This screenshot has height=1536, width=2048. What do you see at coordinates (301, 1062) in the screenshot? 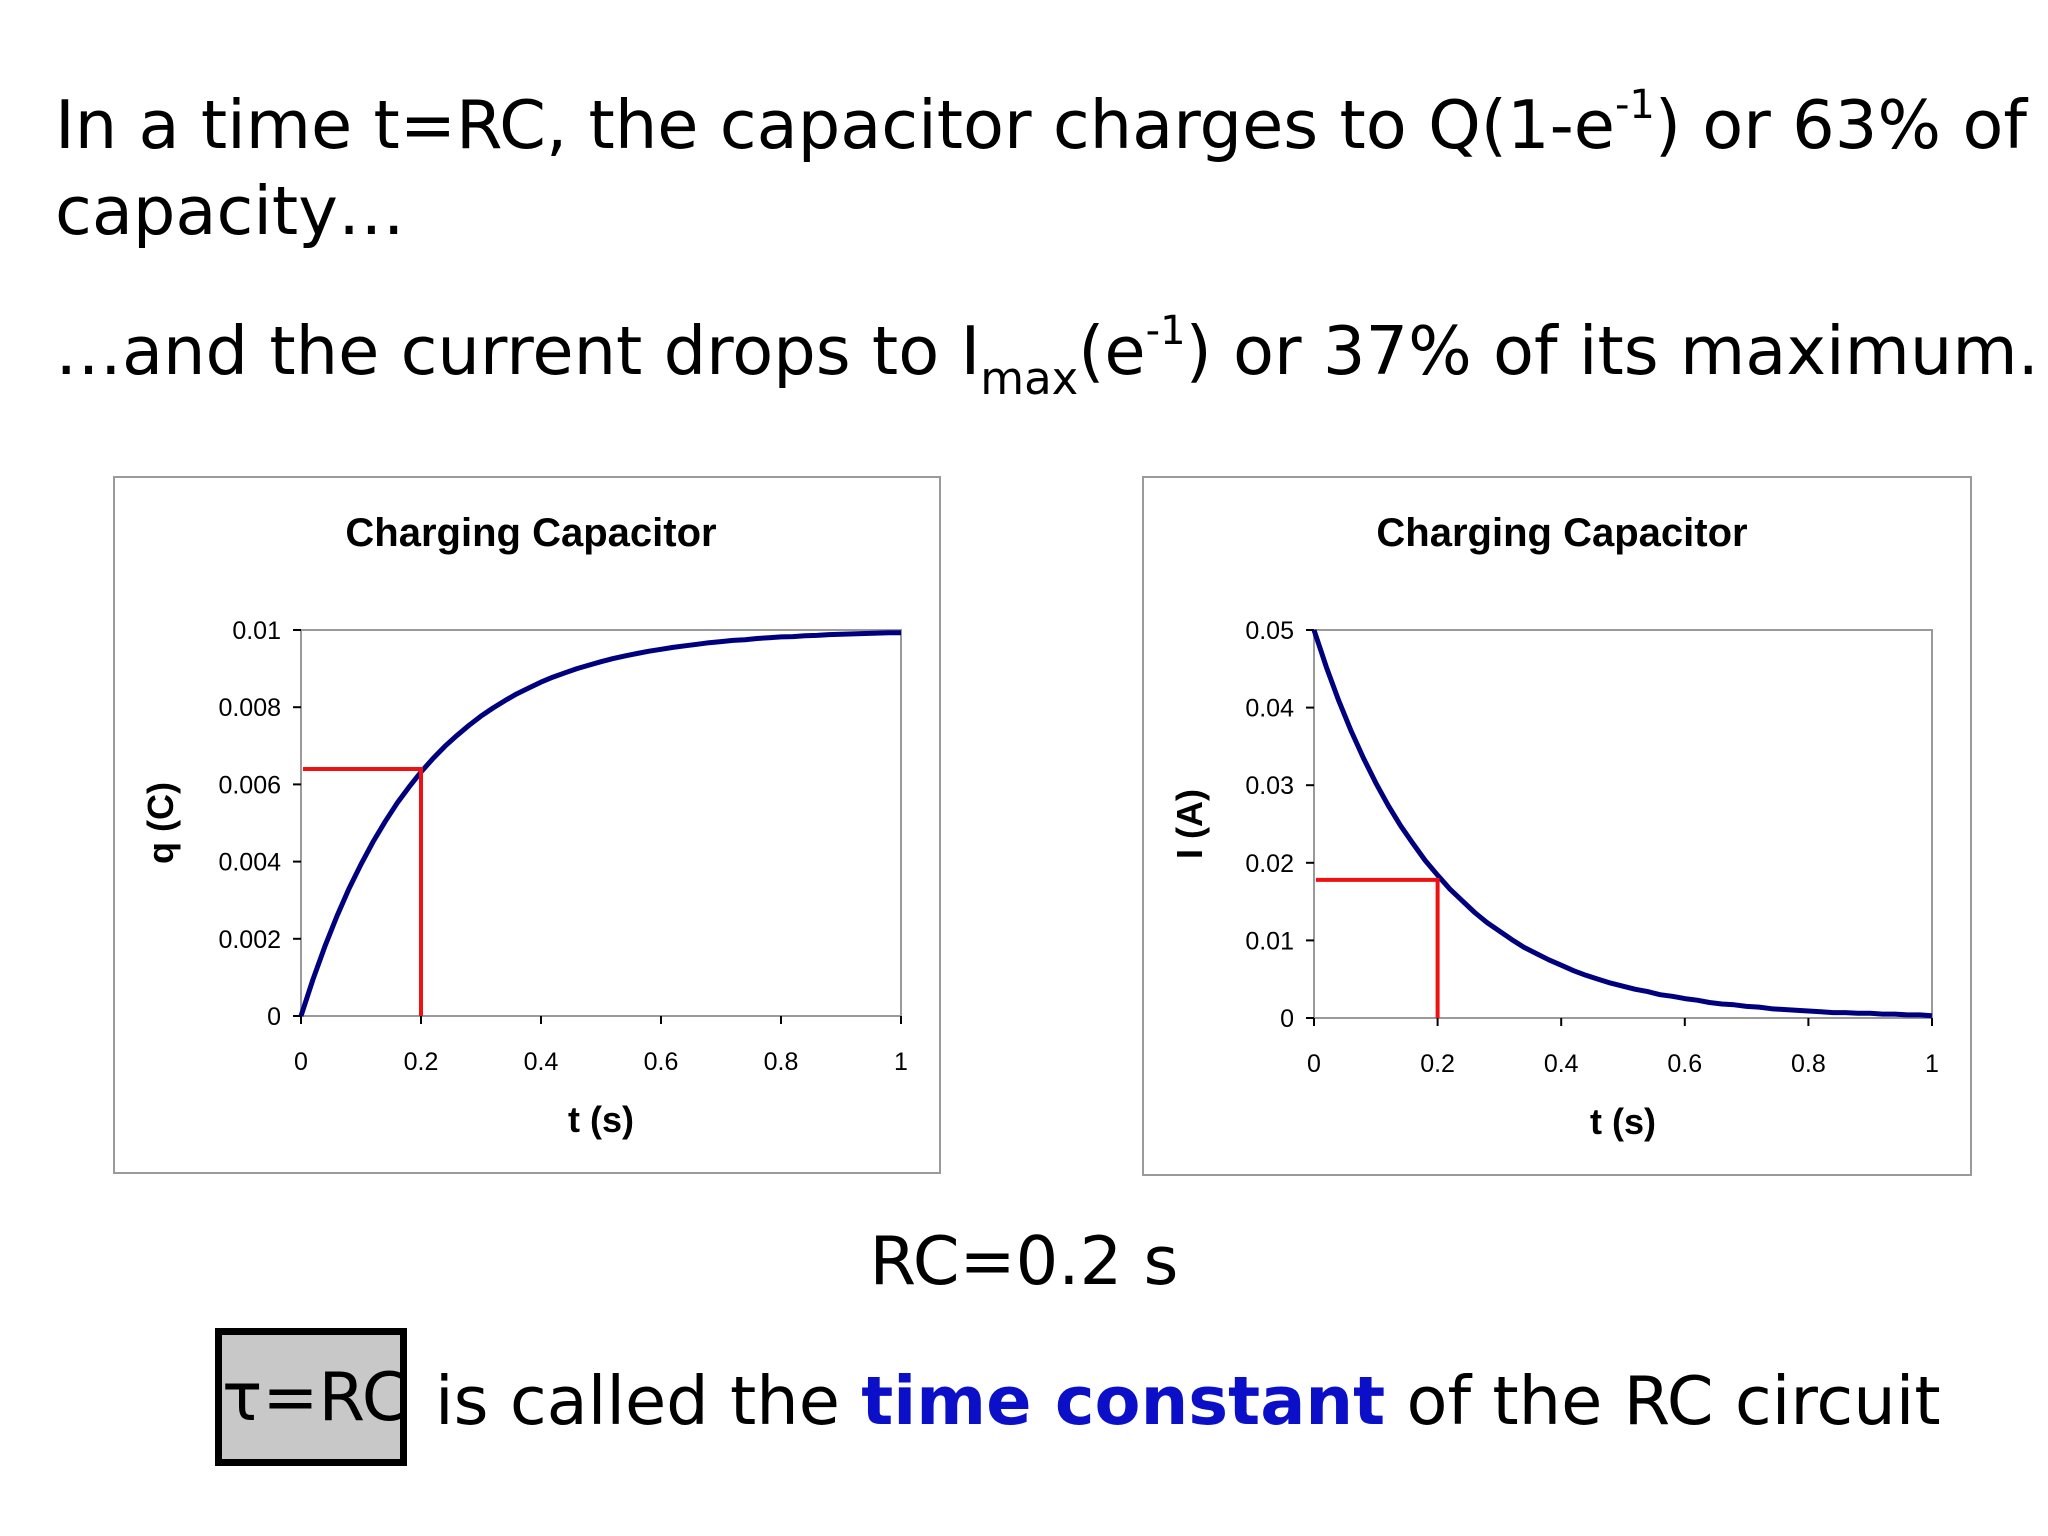
I see `charge-x-tick-label: 0` at bounding box center [301, 1062].